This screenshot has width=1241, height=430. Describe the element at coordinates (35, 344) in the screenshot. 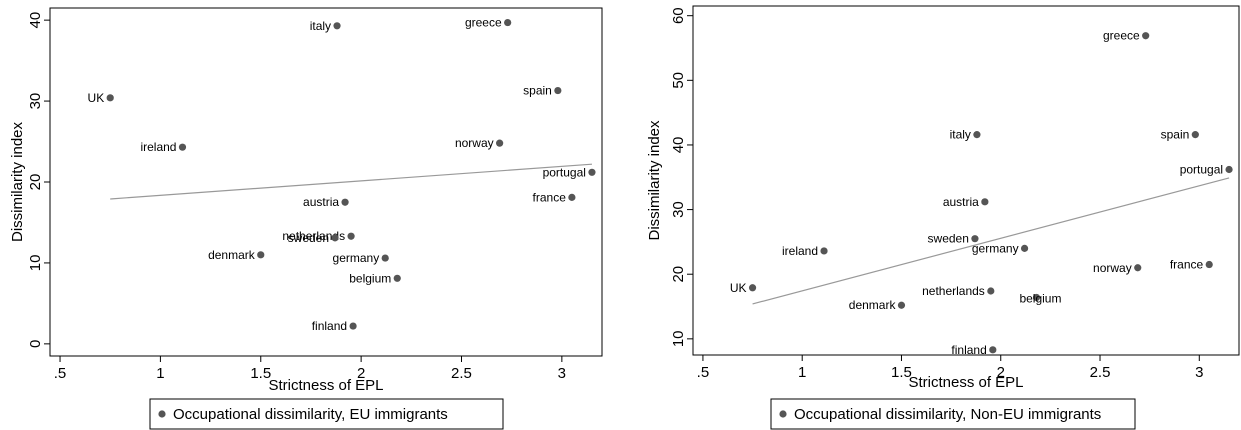

I see `y-tick-label: 0` at that location.